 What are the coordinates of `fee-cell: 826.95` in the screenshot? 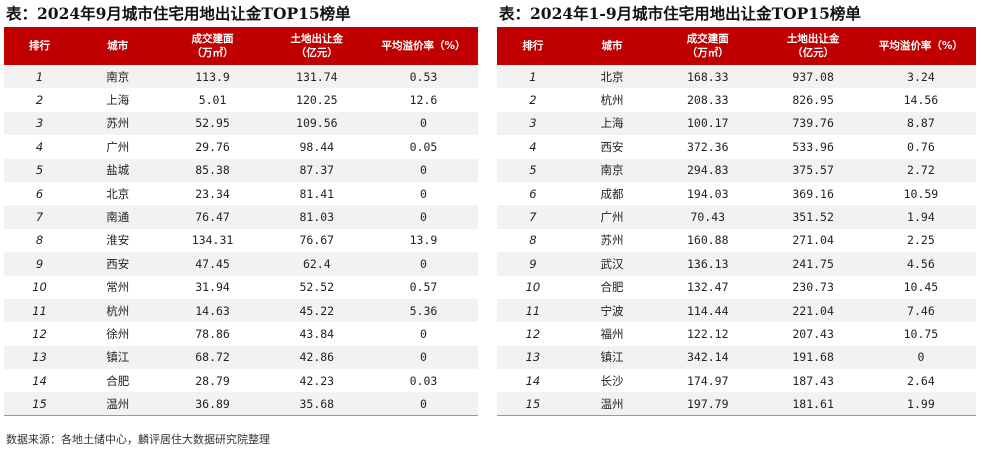 It's located at (813, 100).